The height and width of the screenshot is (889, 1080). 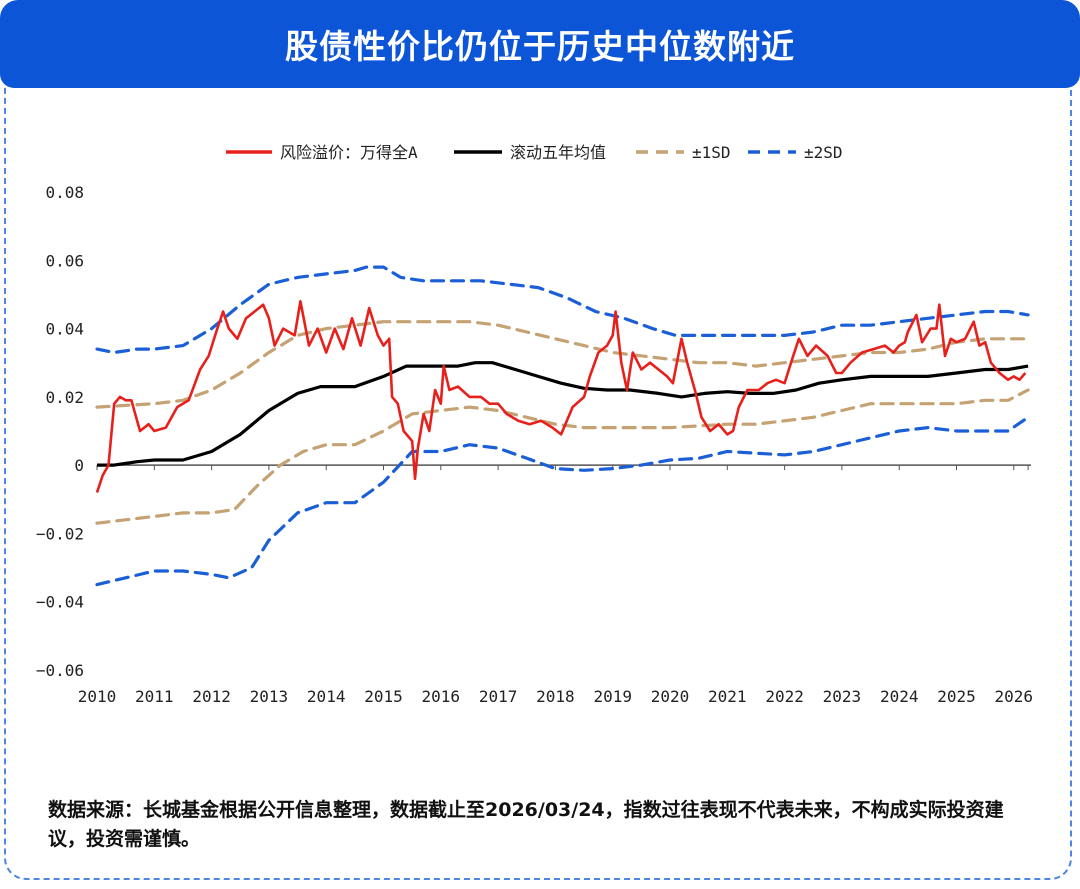 I want to click on title-banner: 股债性价比仍位于历史中位数附近, so click(x=540, y=44).